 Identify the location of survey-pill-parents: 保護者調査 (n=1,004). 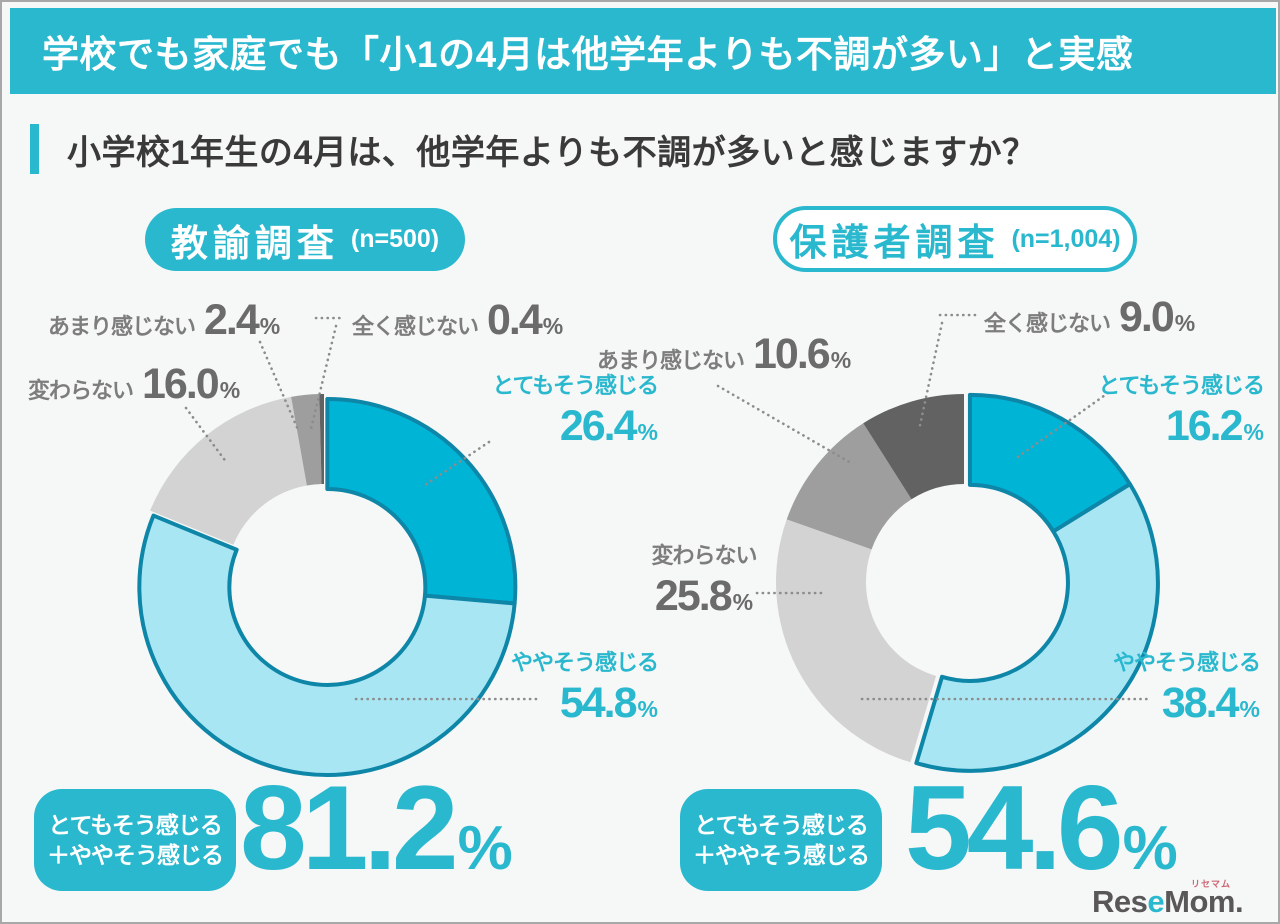
(955, 239).